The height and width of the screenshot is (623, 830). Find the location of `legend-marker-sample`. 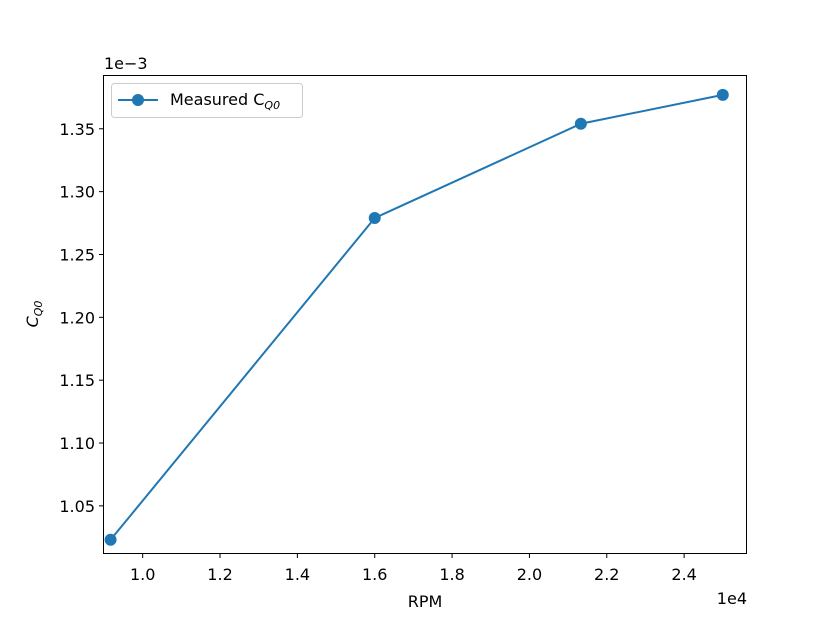

legend-marker-sample is located at coordinates (138, 100).